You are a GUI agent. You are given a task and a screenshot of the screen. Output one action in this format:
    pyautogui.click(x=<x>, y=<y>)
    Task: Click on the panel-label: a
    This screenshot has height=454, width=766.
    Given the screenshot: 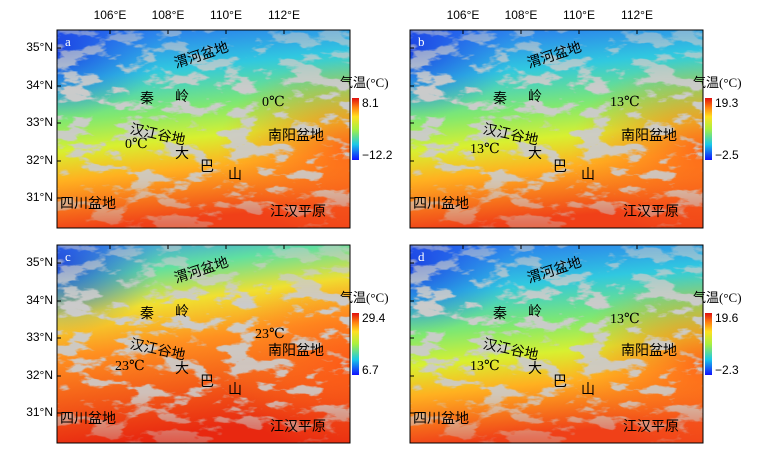 What is the action you would take?
    pyautogui.click(x=68, y=41)
    